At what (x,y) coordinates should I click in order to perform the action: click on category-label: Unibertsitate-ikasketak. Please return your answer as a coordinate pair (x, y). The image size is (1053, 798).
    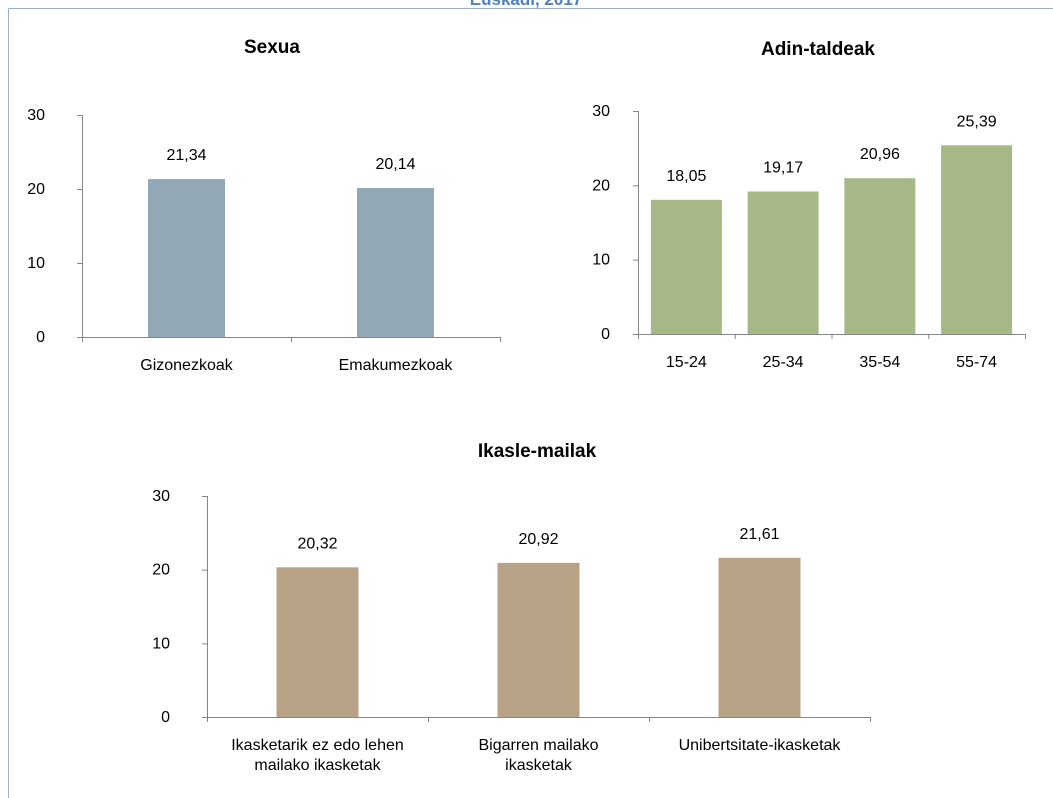
    Looking at the image, I should click on (760, 745).